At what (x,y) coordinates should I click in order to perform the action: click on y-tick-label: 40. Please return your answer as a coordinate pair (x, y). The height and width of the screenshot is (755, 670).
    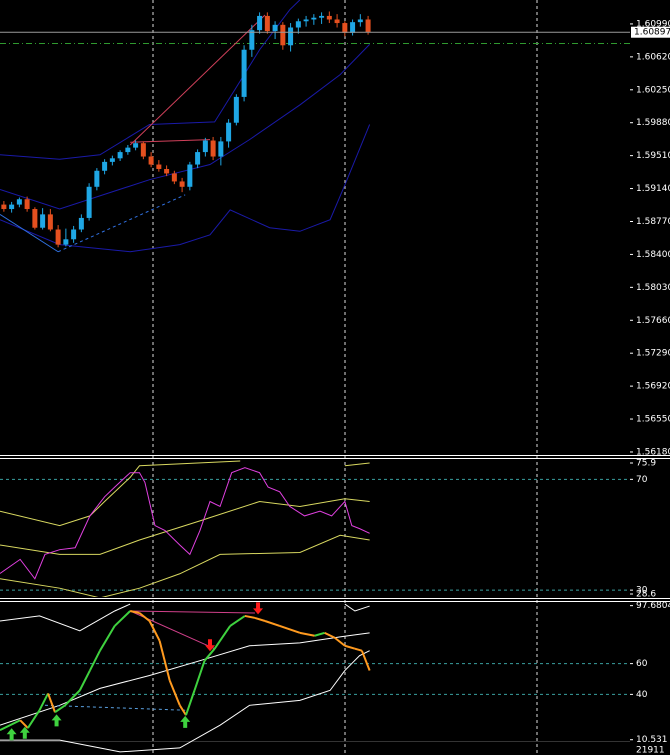
    Looking at the image, I should click on (642, 695).